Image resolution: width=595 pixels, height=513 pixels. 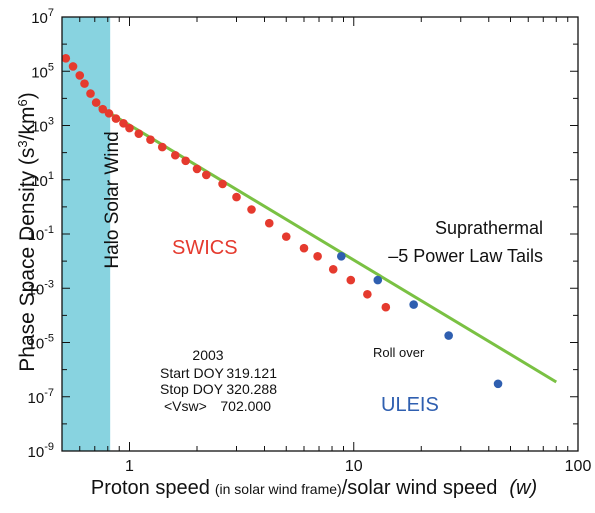 I want to click on x-tick-label: 10, so click(x=354, y=466).